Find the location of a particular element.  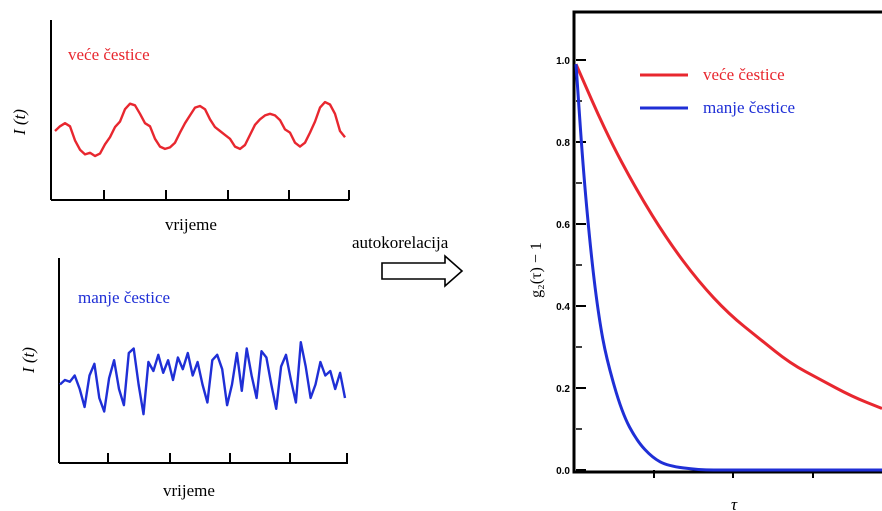

y-tick-label: 1.0 is located at coordinates (563, 61).